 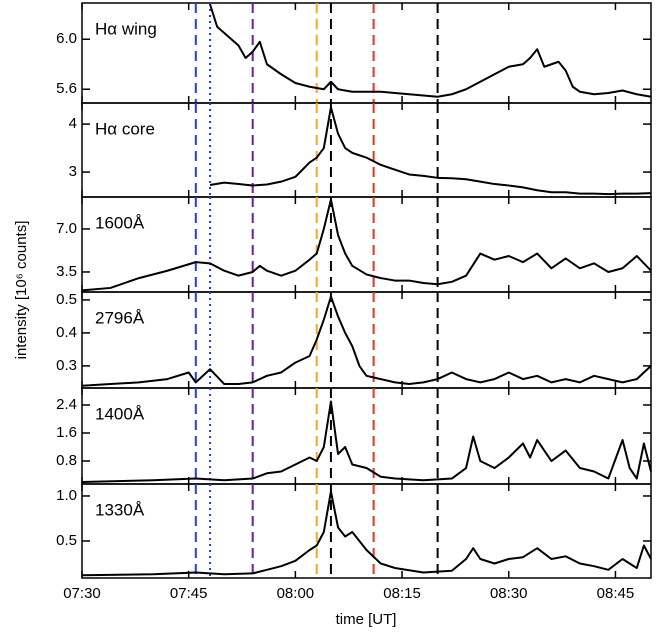 What do you see at coordinates (66, 332) in the screenshot?
I see `y-tick-label: 0.4` at bounding box center [66, 332].